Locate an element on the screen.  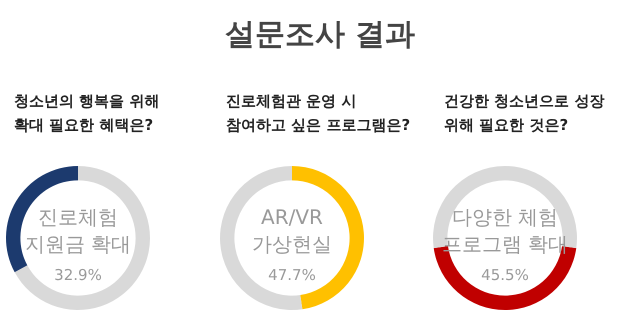
data-label: 32.9% is located at coordinates (78, 275).